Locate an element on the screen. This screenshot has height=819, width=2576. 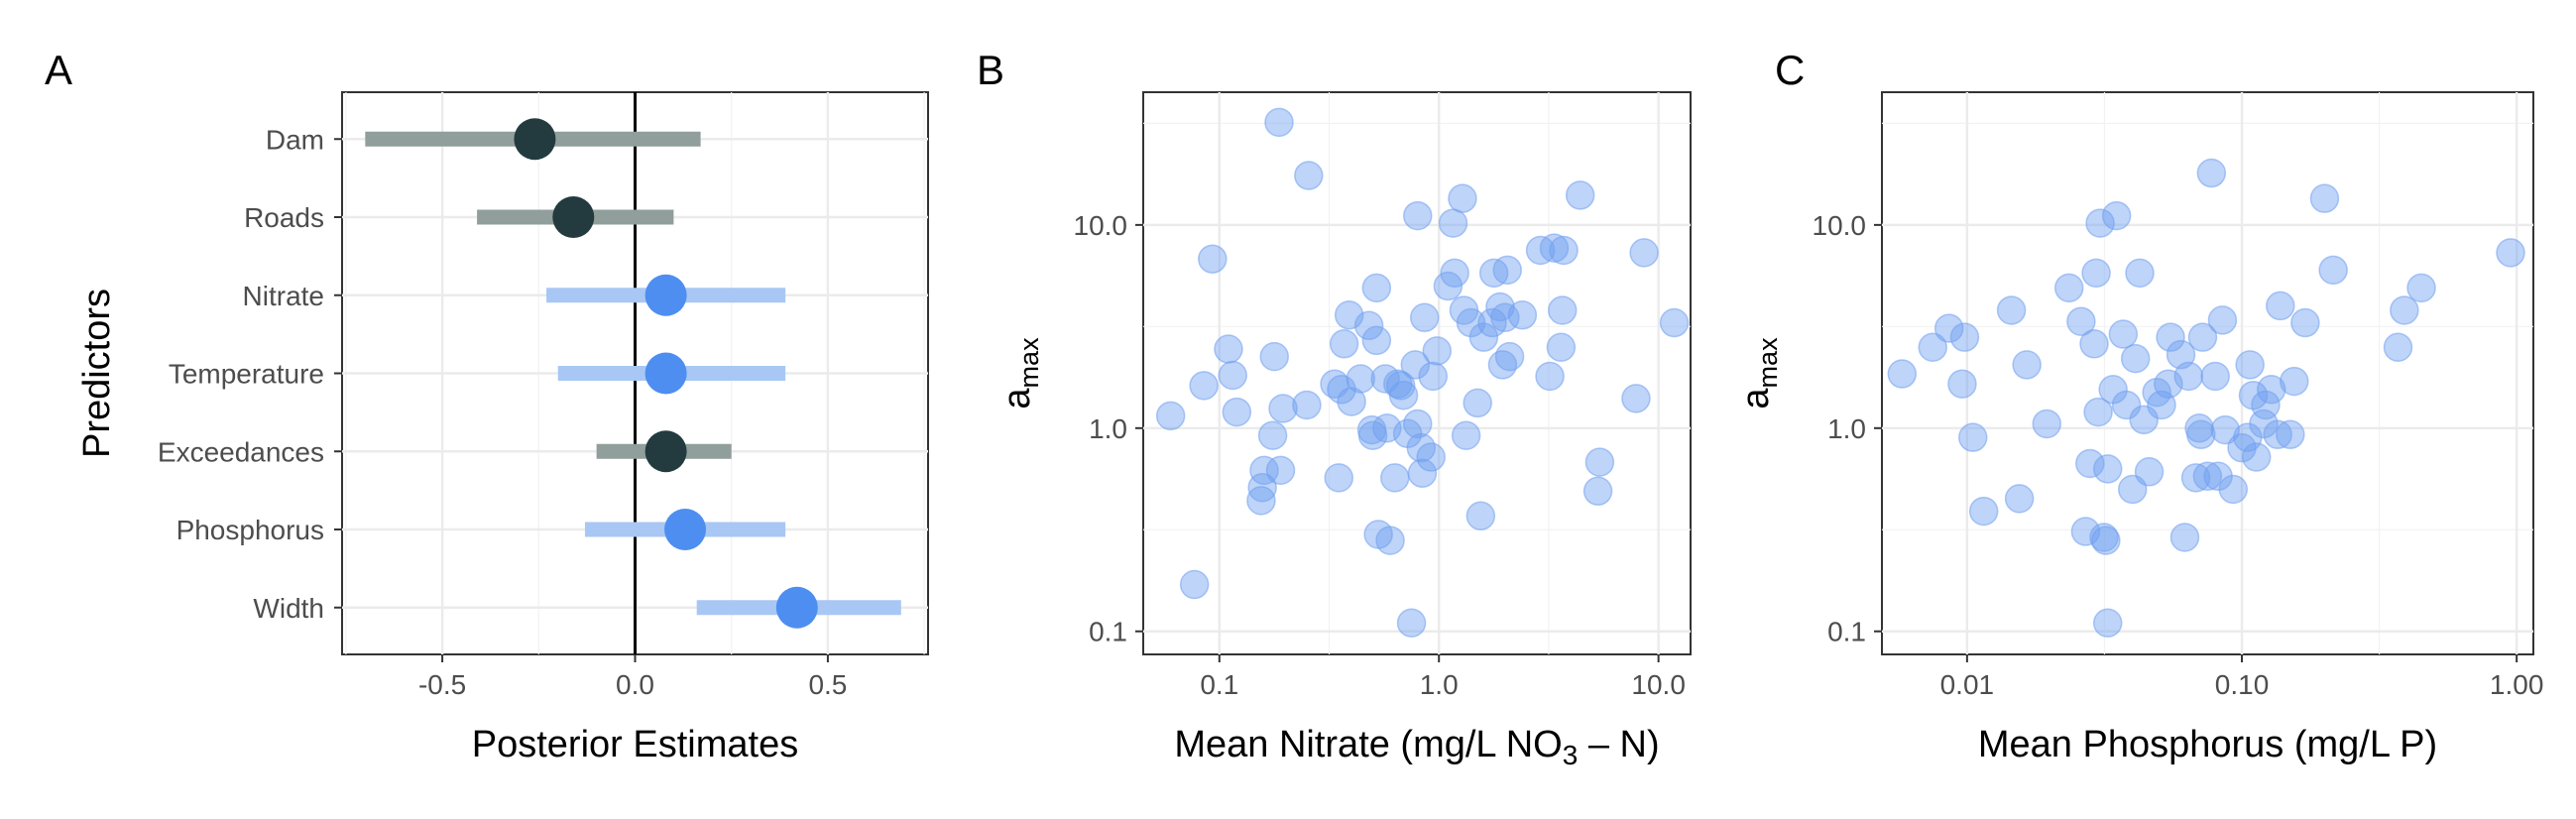
x-tick-label: 0.01 is located at coordinates (1968, 684).